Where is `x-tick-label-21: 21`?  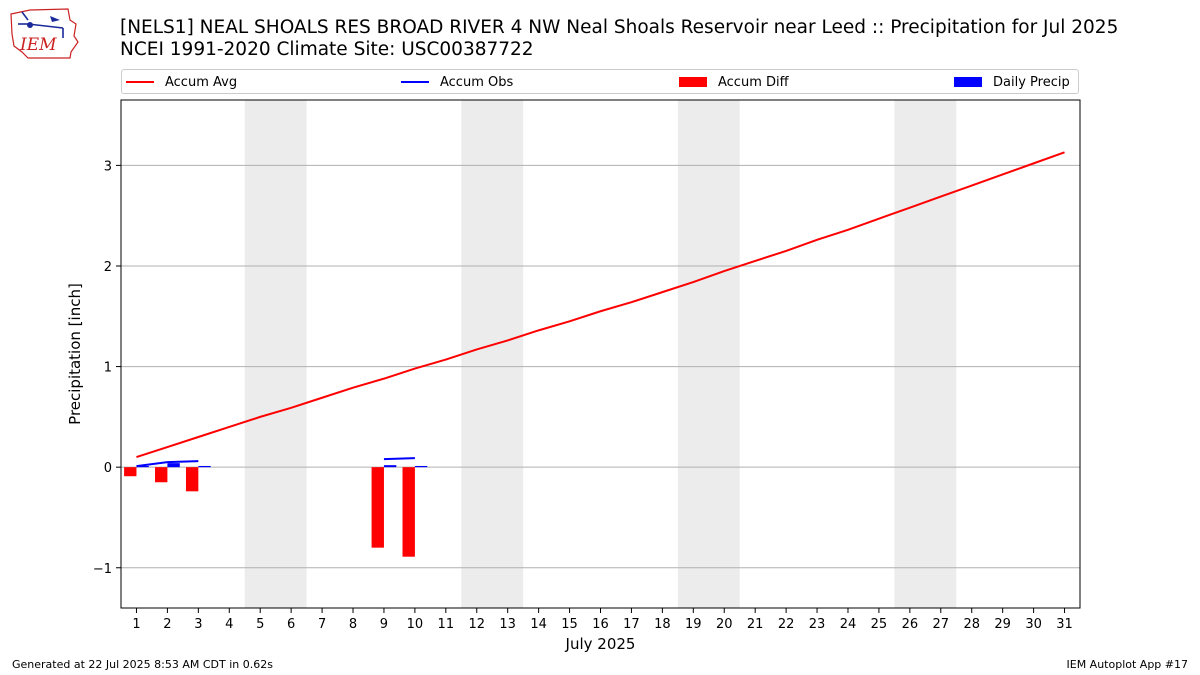 x-tick-label-21: 21 is located at coordinates (755, 624).